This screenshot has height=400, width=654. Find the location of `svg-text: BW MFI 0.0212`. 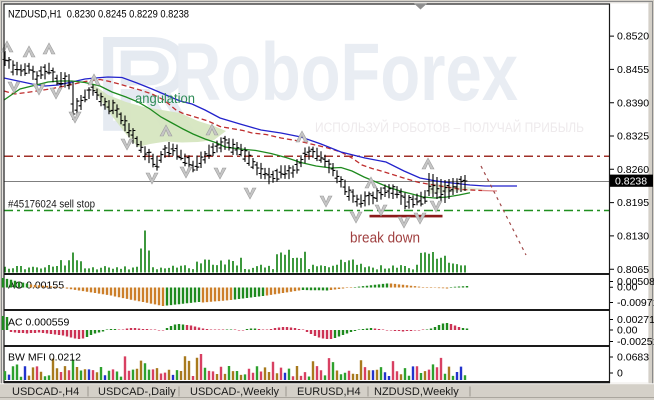

svg-text: BW MFI 0.0212 is located at coordinates (44, 358).